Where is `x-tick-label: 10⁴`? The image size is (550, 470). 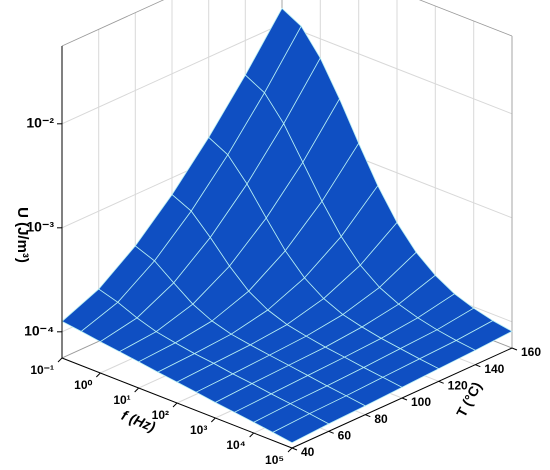
x-tick-label: 10⁴ is located at coordinates (235, 445).